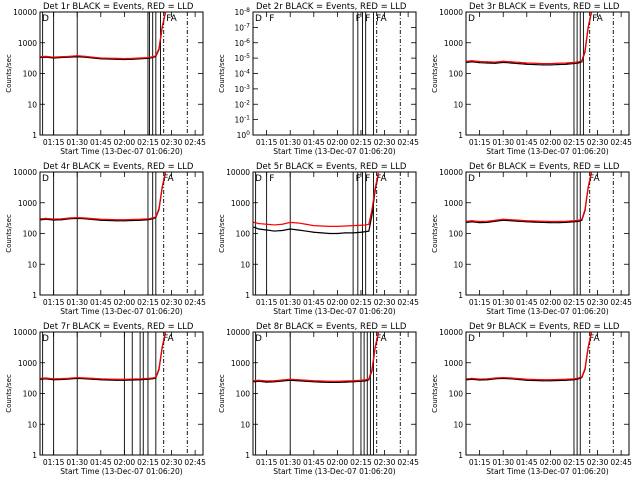 The image size is (640, 480). What do you see at coordinates (367, 19) in the screenshot?
I see `flag-label: F` at bounding box center [367, 19].